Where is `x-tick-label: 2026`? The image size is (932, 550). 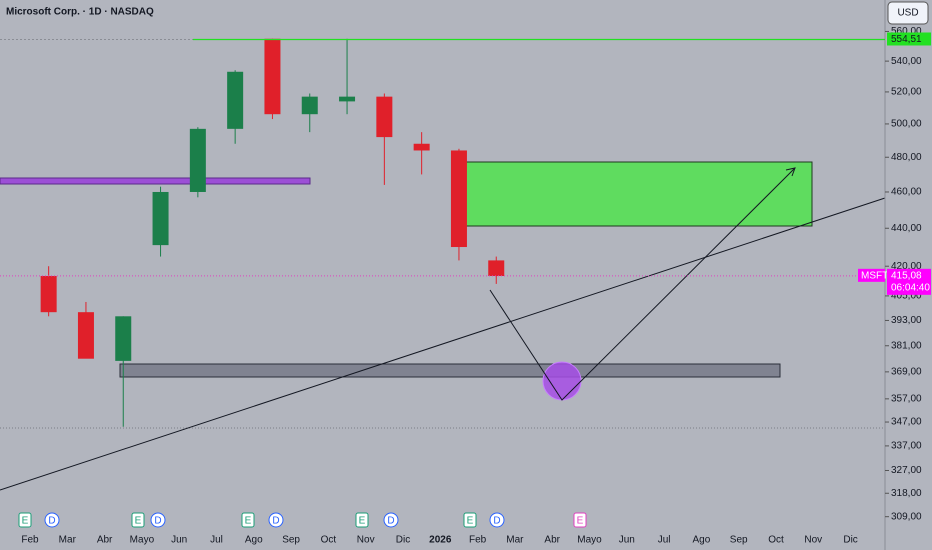
x-tick-label: 2026 is located at coordinates (440, 540).